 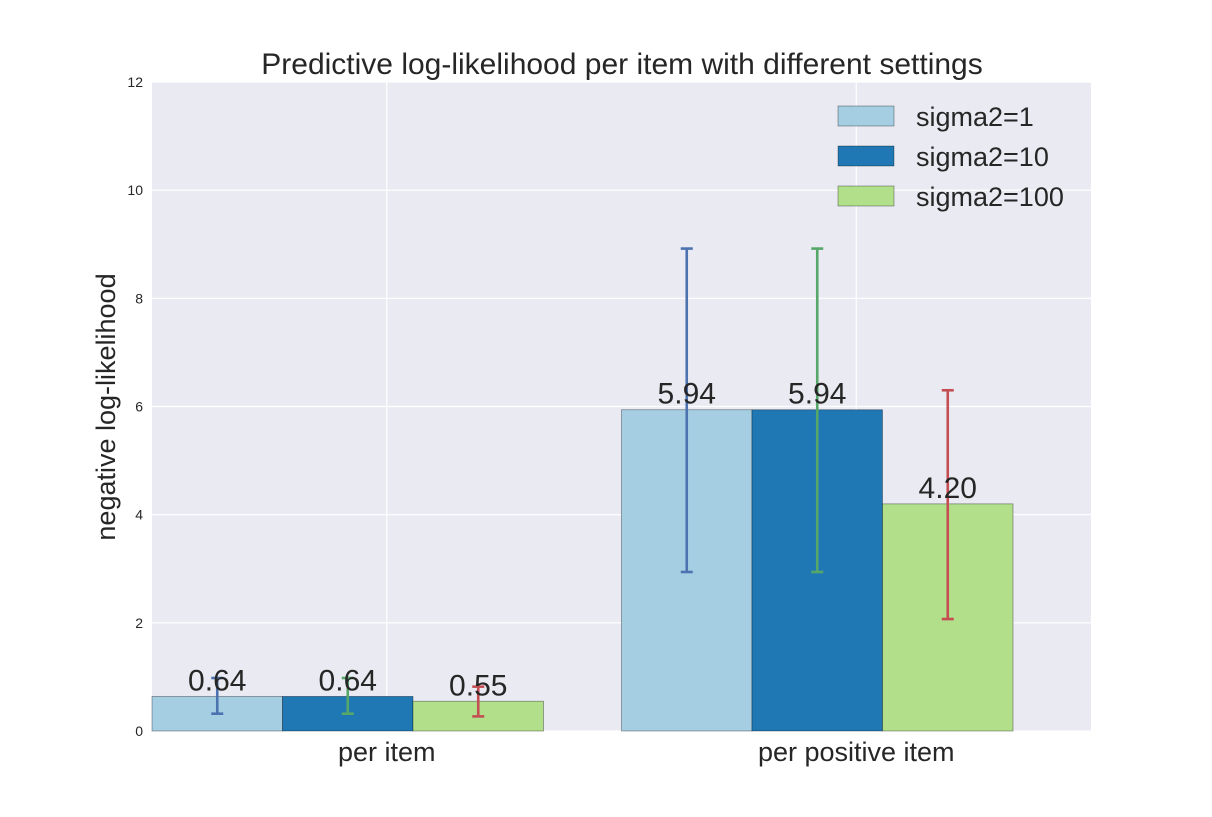 I want to click on x-axis-ticks: per item per positive item, so click(x=646, y=752).